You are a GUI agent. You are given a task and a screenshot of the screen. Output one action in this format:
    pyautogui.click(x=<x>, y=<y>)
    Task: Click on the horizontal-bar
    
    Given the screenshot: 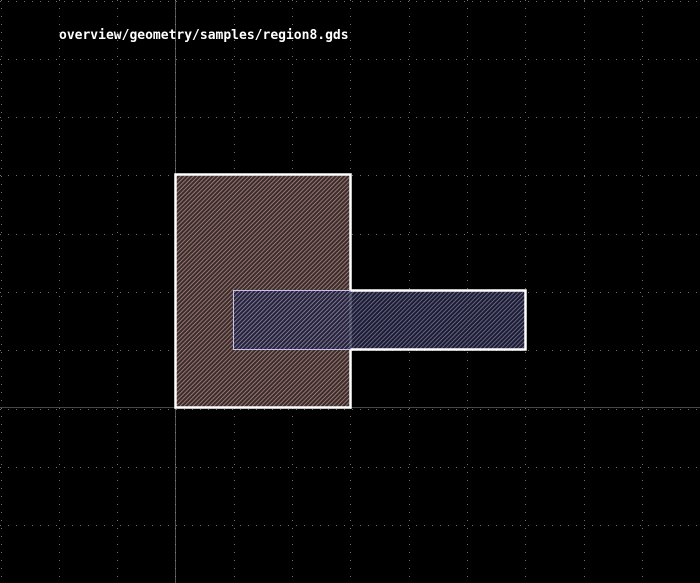 What is the action you would take?
    pyautogui.click(x=379, y=320)
    